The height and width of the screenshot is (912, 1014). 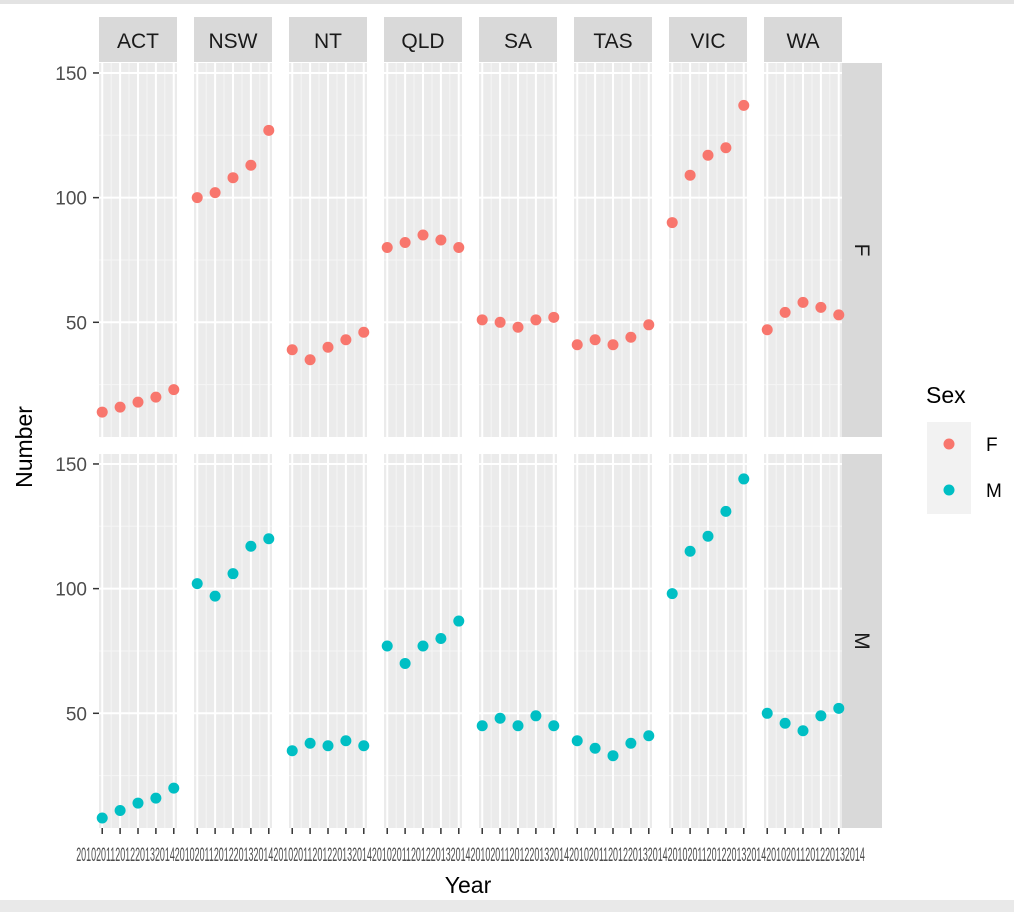 I want to click on strip-label-act: ACT, so click(x=138, y=41).